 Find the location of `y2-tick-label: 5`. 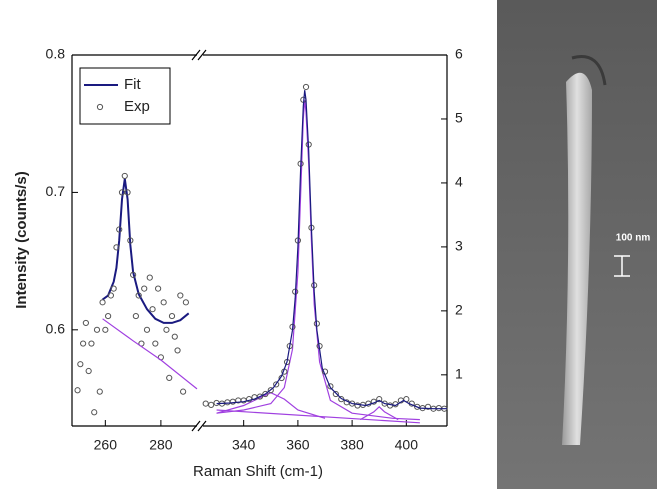

y2-tick-label: 5 is located at coordinates (459, 118).